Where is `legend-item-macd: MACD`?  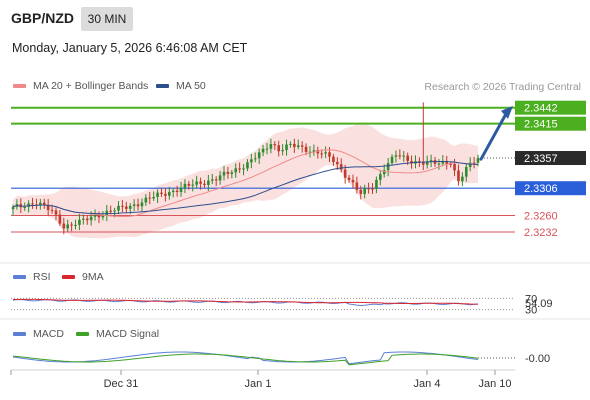
legend-item-macd: MACD is located at coordinates (38, 334).